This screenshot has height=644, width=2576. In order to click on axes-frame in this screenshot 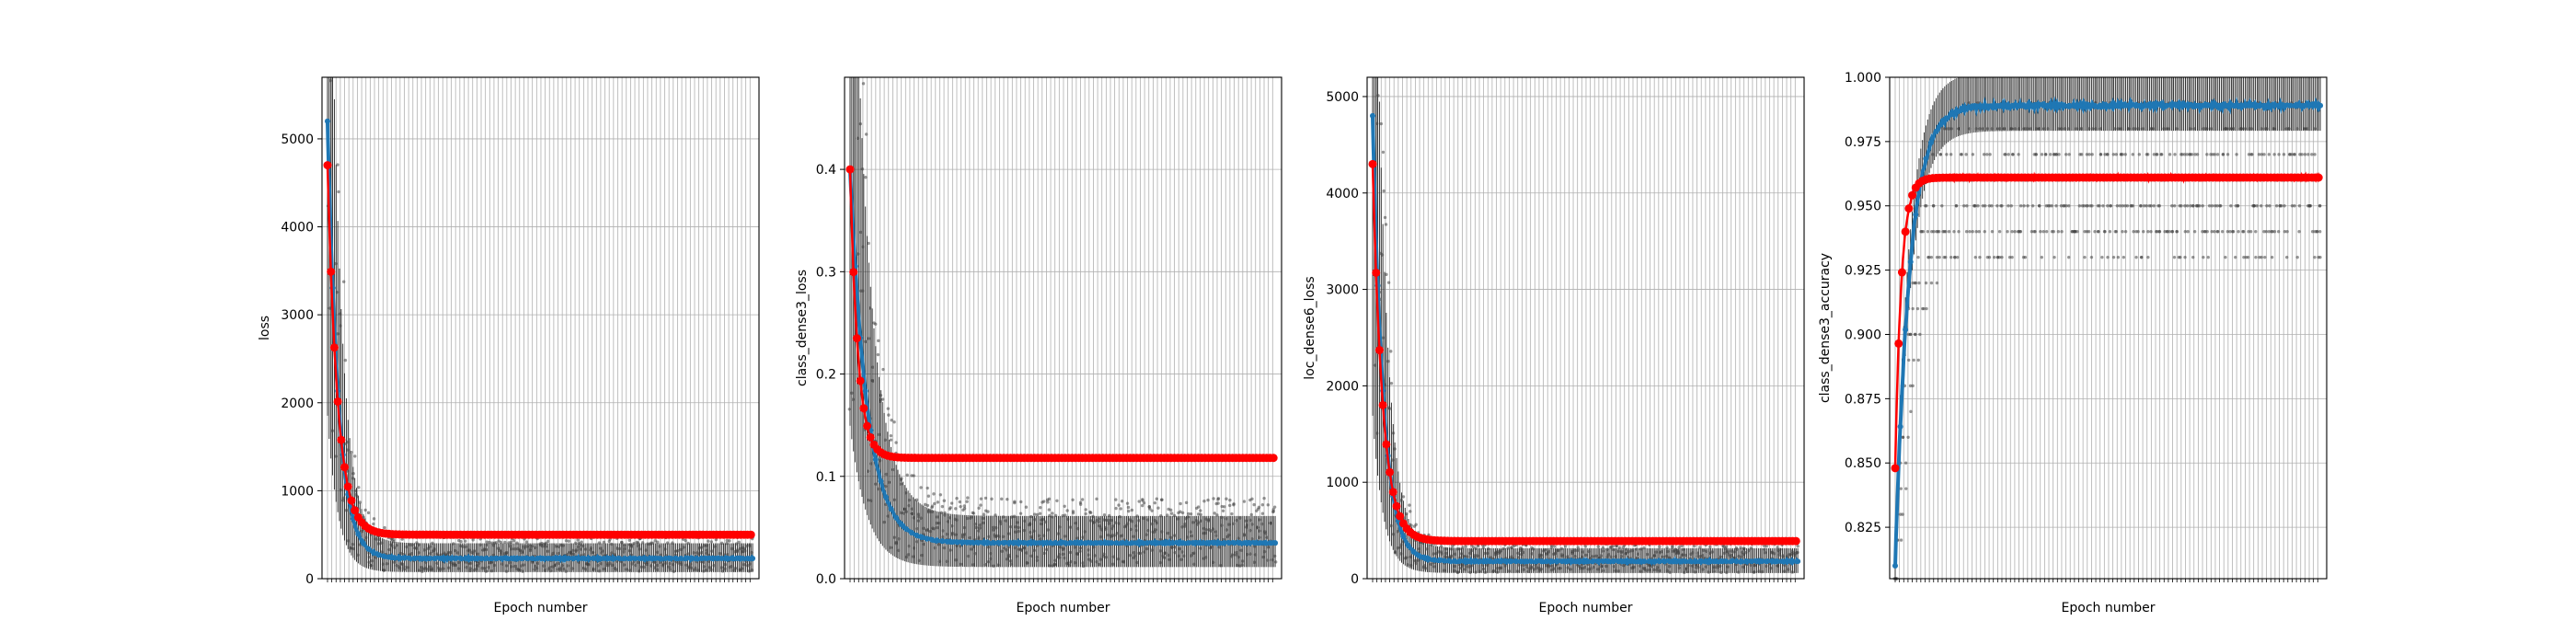, I will do `click(540, 328)`.